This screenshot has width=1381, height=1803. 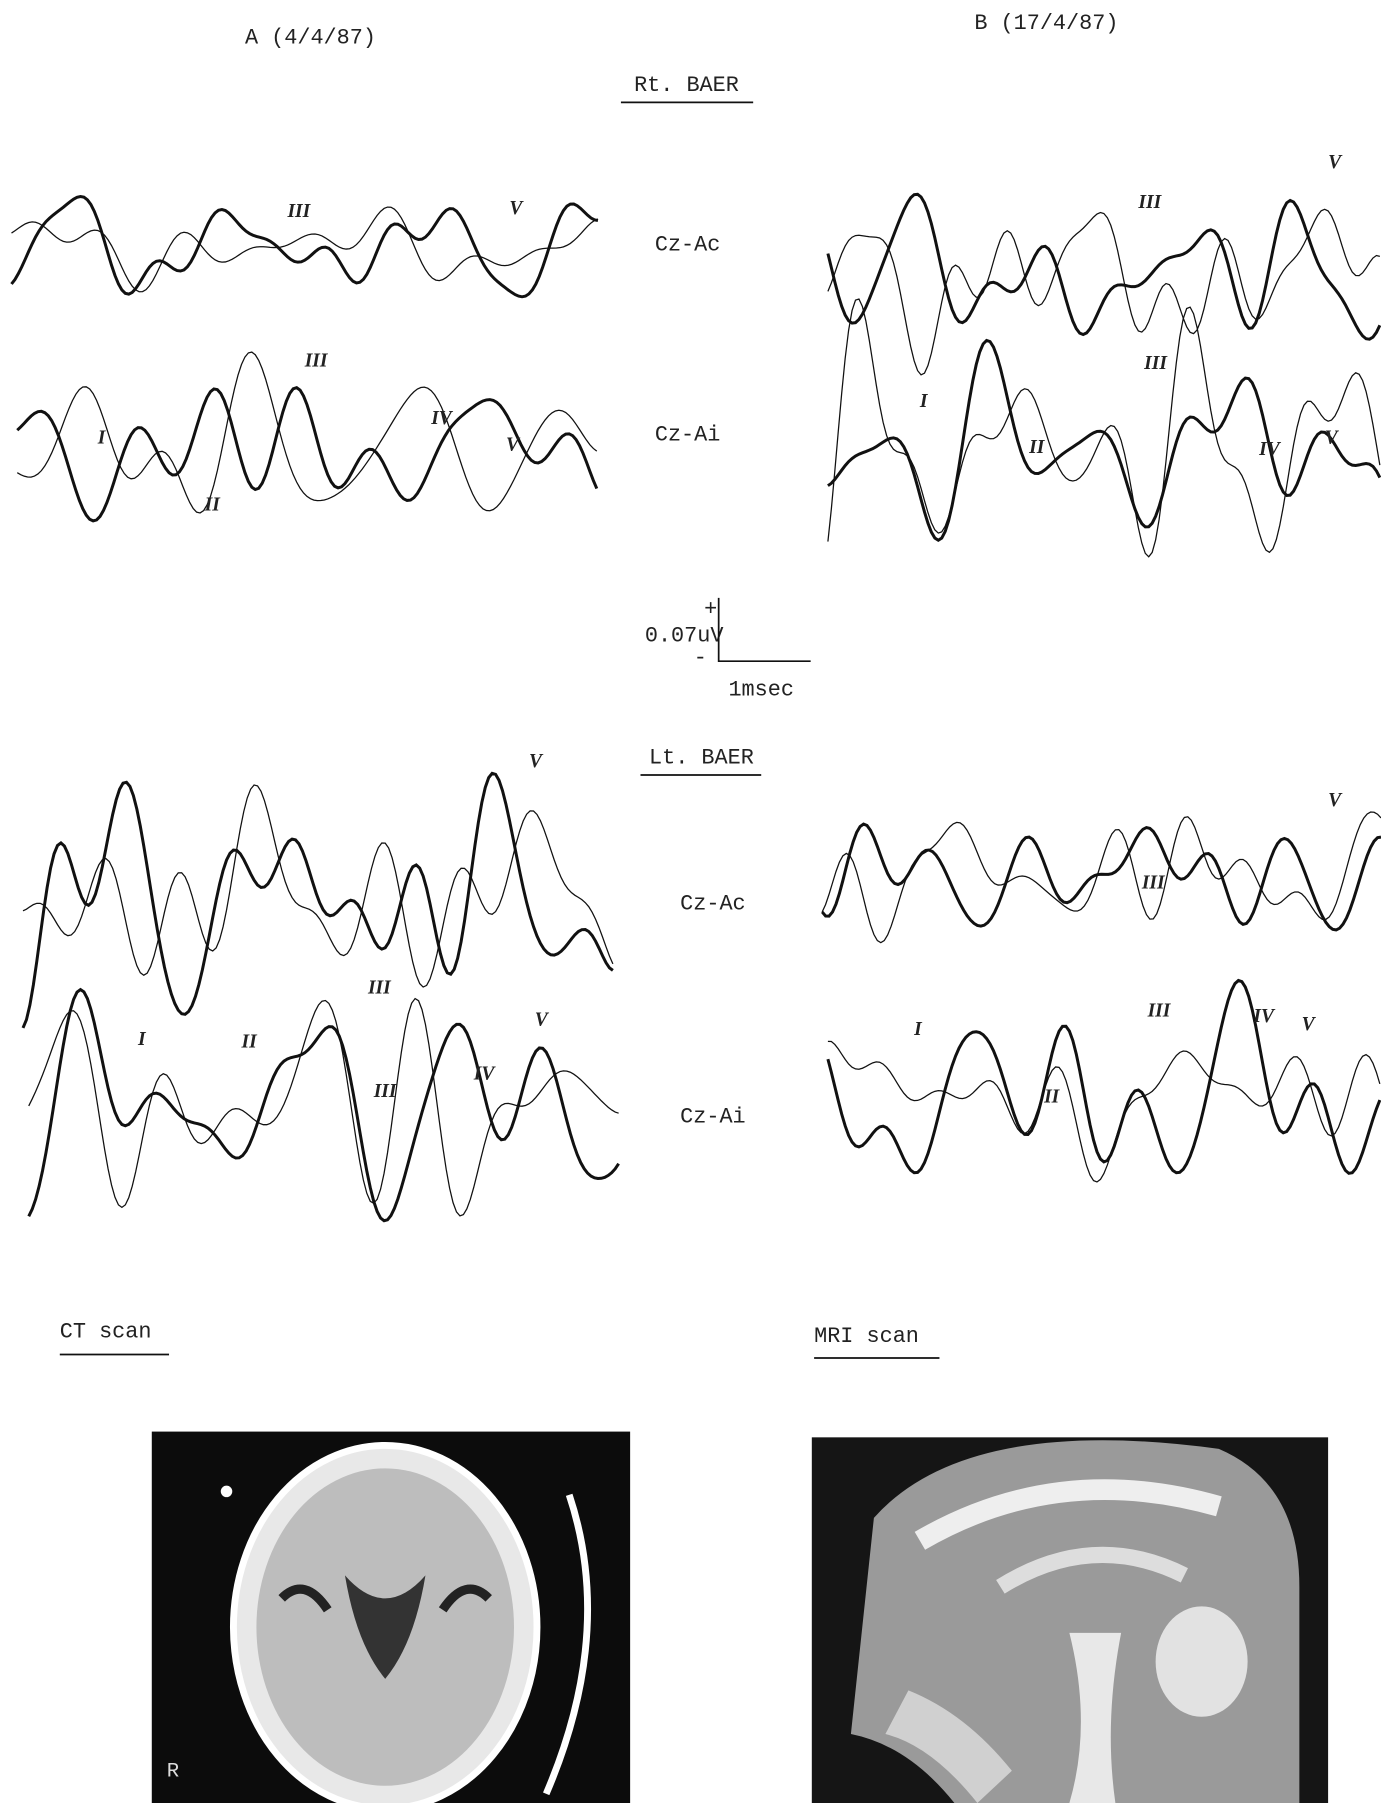 I want to click on section-title: Rt. BAER, so click(x=686, y=85).